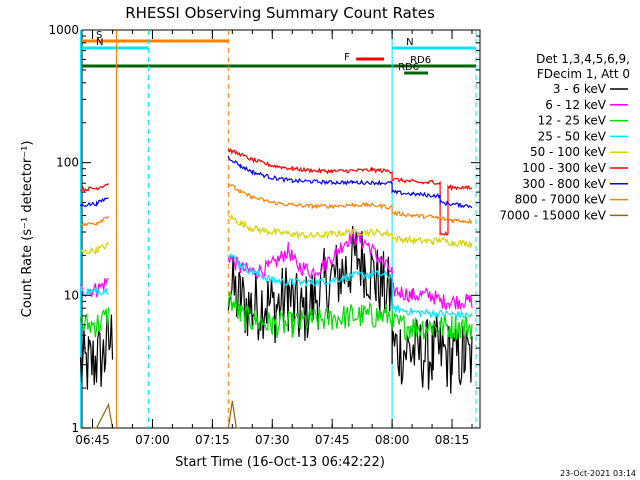  I want to click on legend-header-1: FDecim 1, Att 0, so click(583, 74).